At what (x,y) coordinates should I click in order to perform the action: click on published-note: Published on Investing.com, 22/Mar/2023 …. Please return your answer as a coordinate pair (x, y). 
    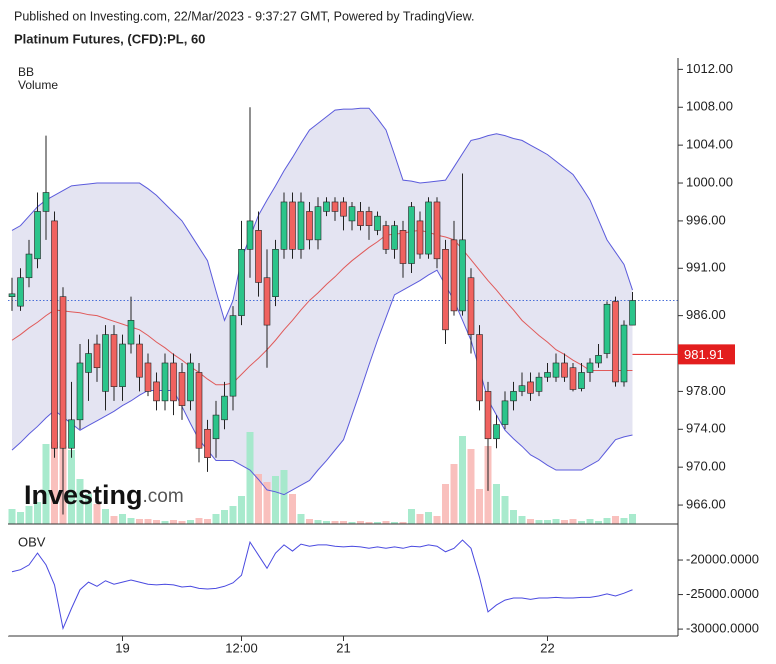
    Looking at the image, I should click on (244, 16).